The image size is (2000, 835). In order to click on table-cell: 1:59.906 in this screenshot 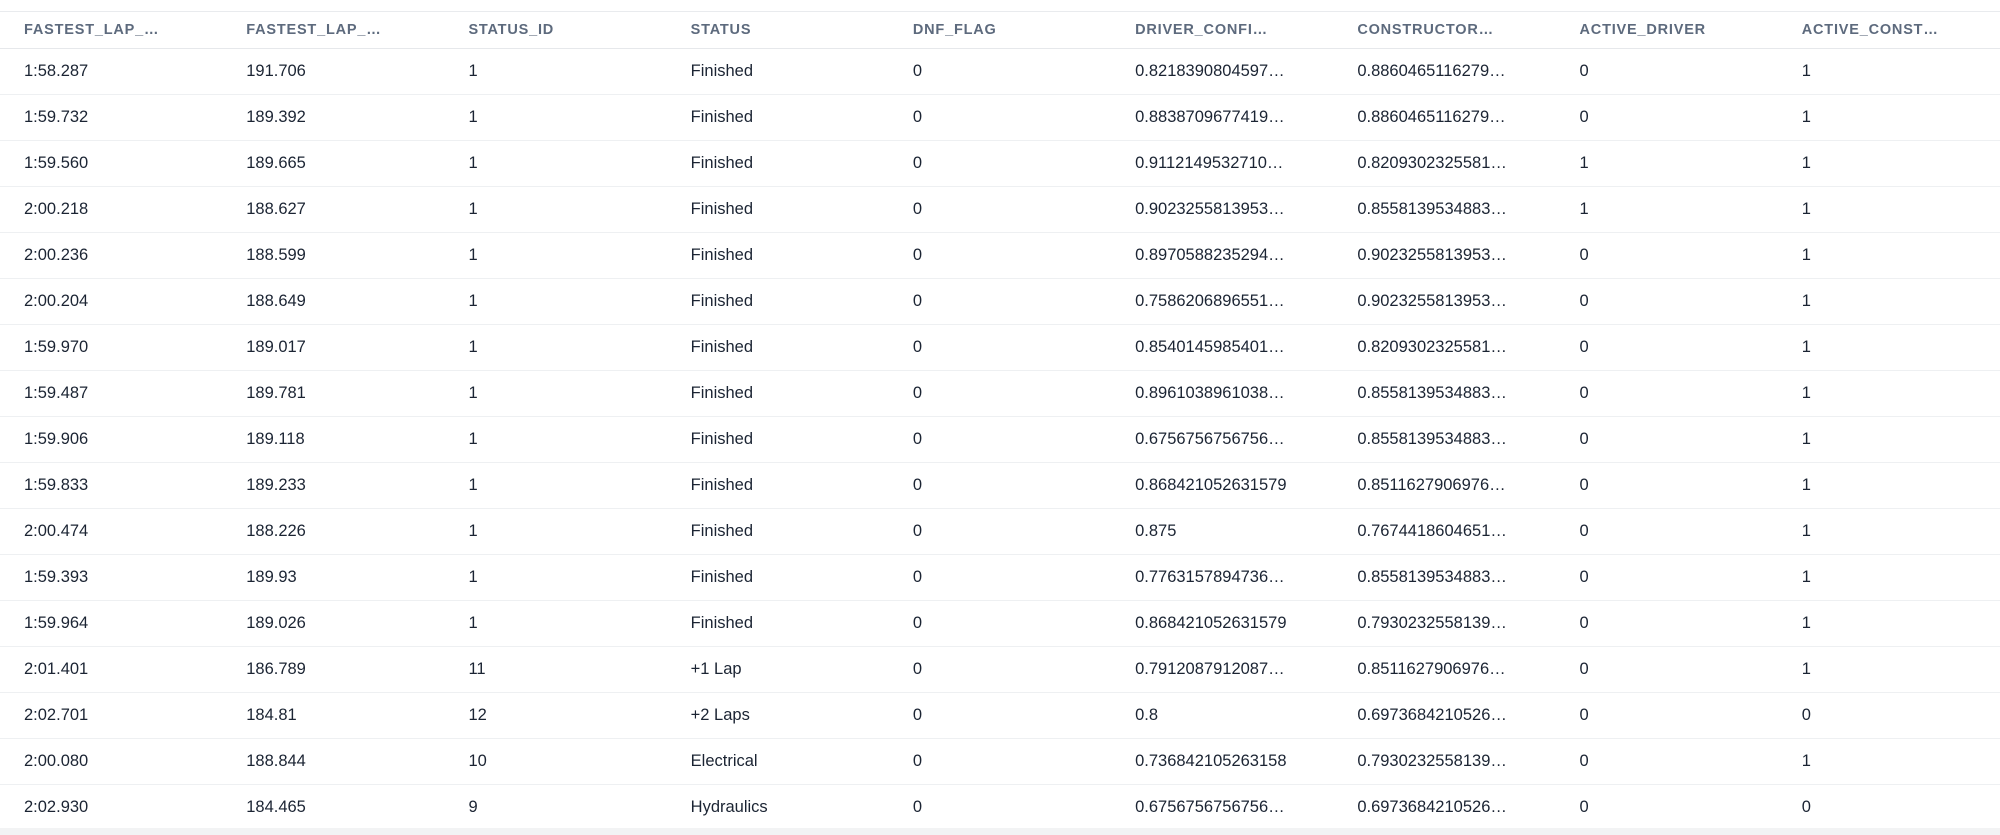, I will do `click(111, 439)`.